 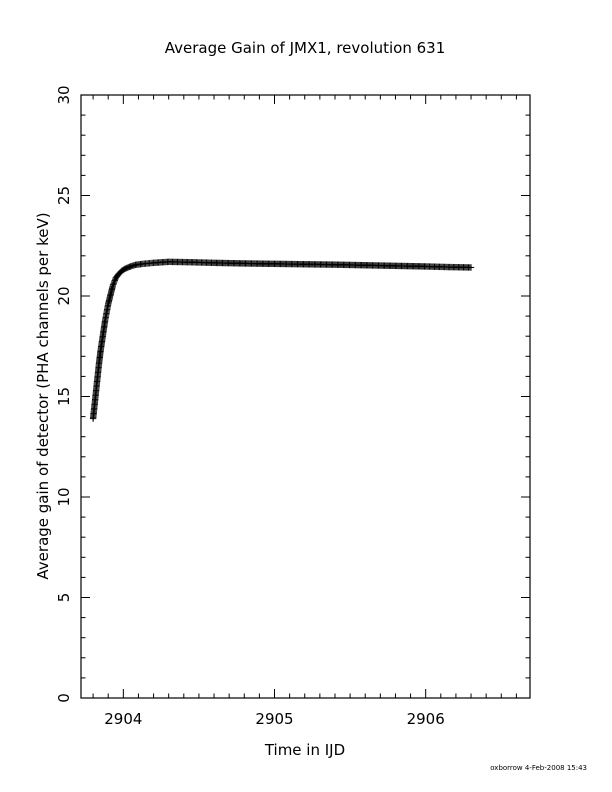 I want to click on x-axis-label: Time in IJD, so click(x=304, y=750).